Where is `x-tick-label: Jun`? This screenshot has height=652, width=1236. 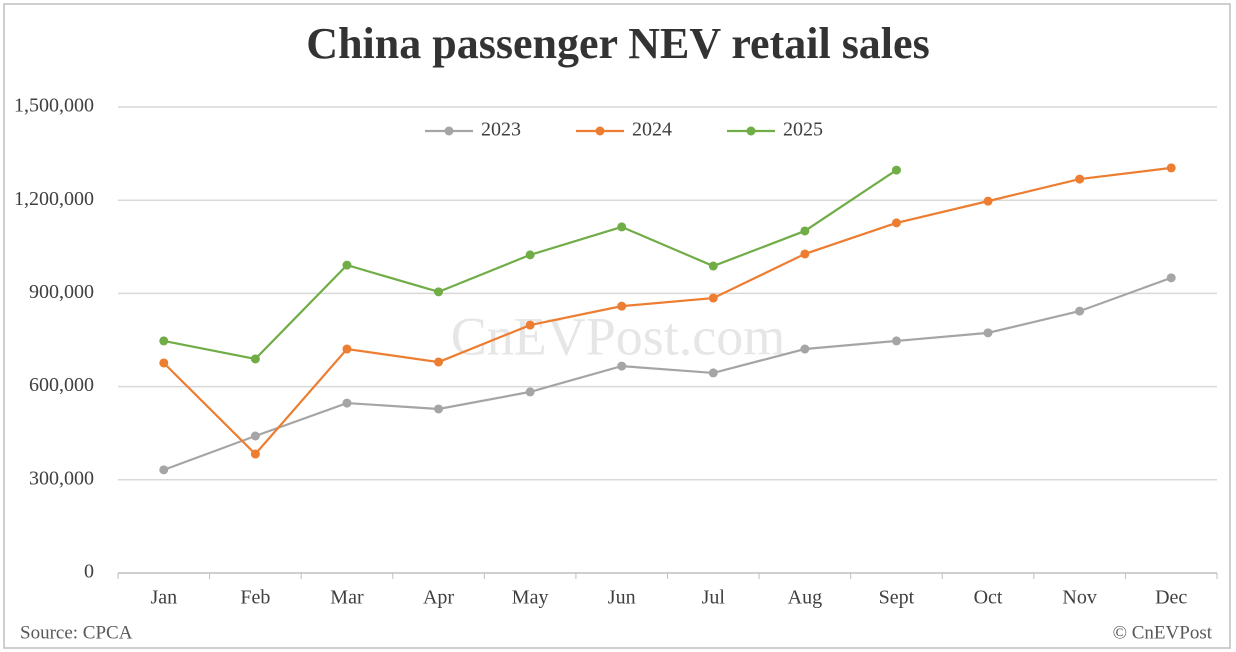
x-tick-label: Jun is located at coordinates (622, 598).